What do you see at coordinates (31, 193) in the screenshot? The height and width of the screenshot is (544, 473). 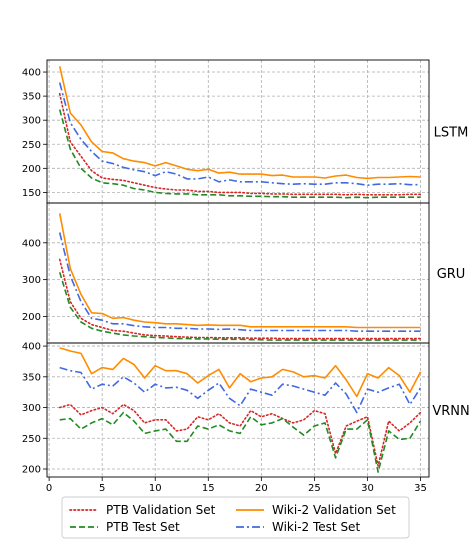 I see `y-tick-label: 150` at bounding box center [31, 193].